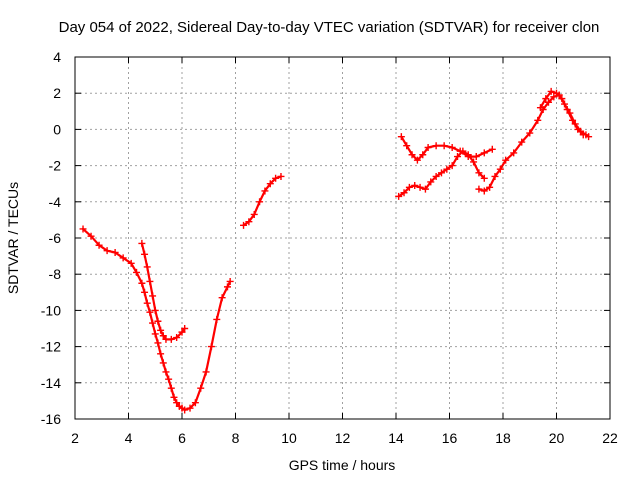 The image size is (640, 480). Describe the element at coordinates (342, 465) in the screenshot. I see `x-axis-title: GPS time / hours` at that location.